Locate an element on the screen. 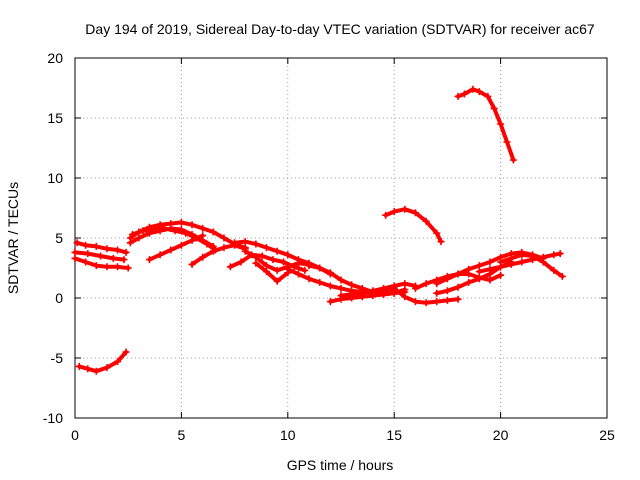  x-axis-label: GPS time / hours is located at coordinates (340, 465).